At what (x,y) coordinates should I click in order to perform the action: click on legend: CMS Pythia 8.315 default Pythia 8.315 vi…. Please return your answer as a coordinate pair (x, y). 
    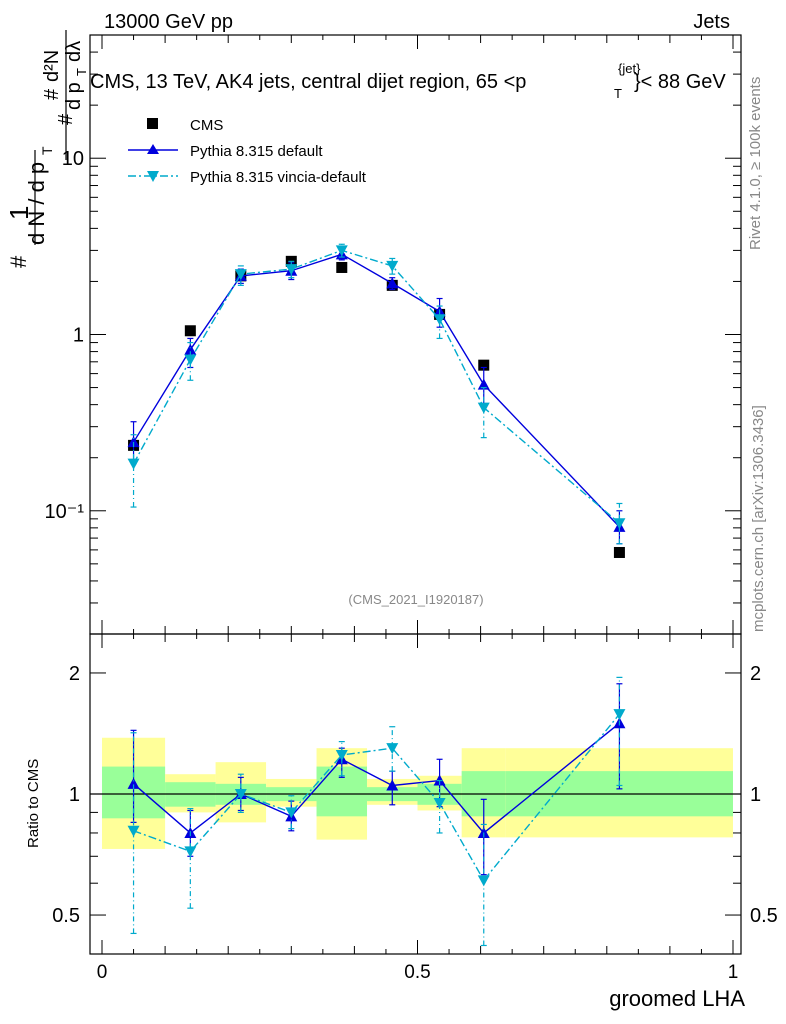
    Looking at the image, I should click on (247, 151).